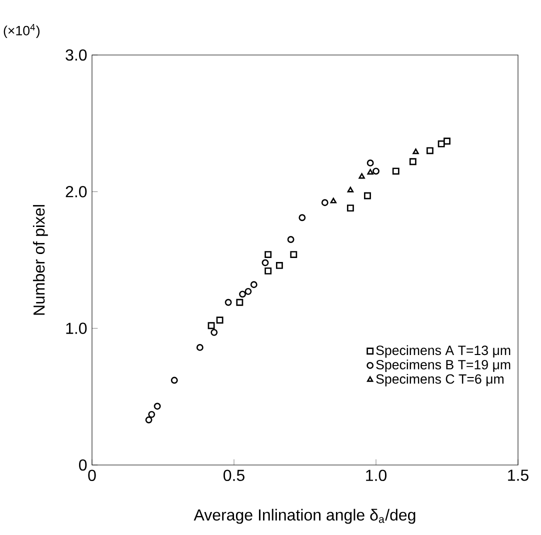 The height and width of the screenshot is (535, 541). Describe the element at coordinates (40, 260) in the screenshot. I see `y-axis-title: Number of pixel` at that location.